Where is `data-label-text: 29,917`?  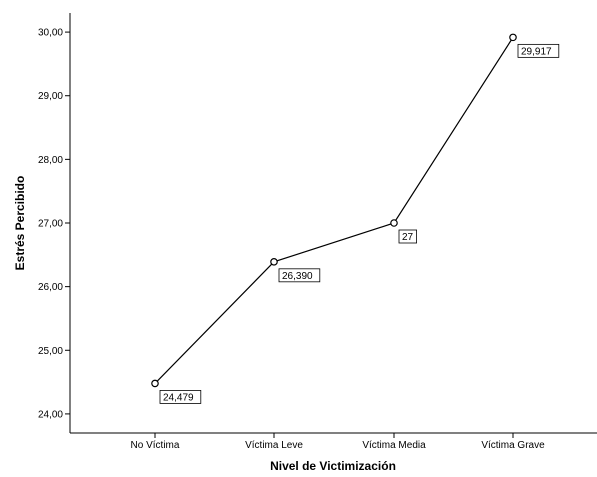 data-label-text: 29,917 is located at coordinates (536, 51).